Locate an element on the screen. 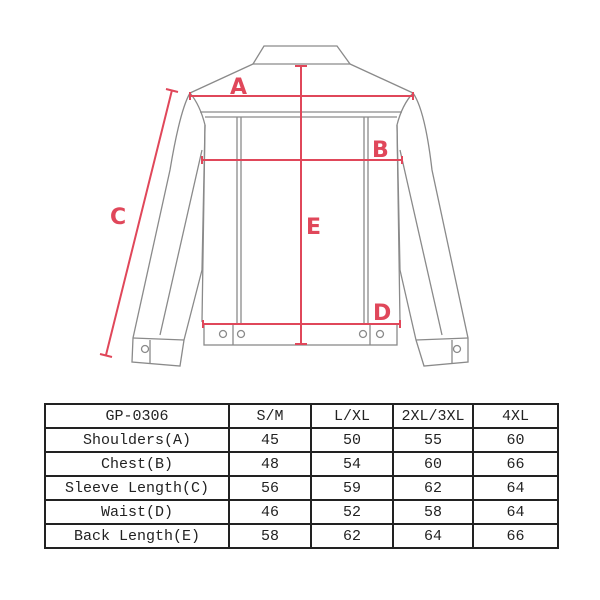 The height and width of the screenshot is (600, 600). cell: 48 is located at coordinates (270, 464).